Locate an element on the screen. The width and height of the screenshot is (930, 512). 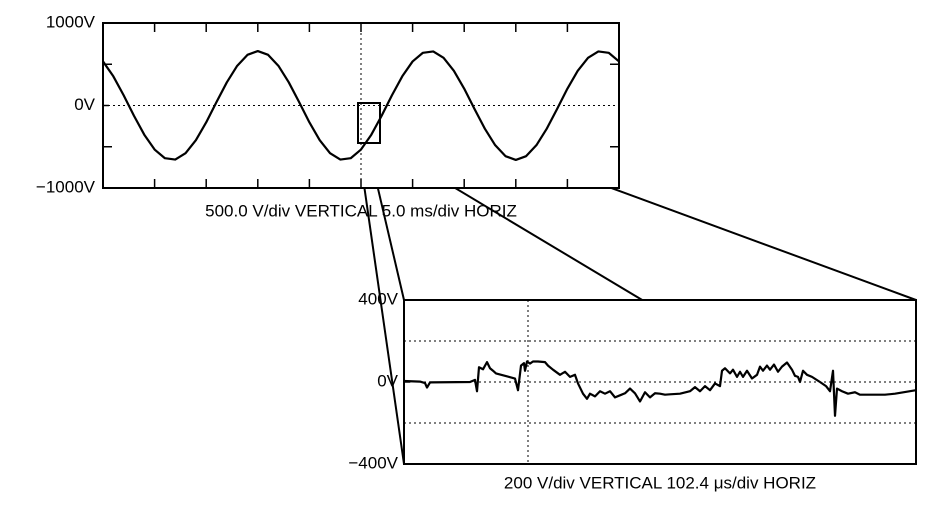
zoom-window is located at coordinates (369, 123).